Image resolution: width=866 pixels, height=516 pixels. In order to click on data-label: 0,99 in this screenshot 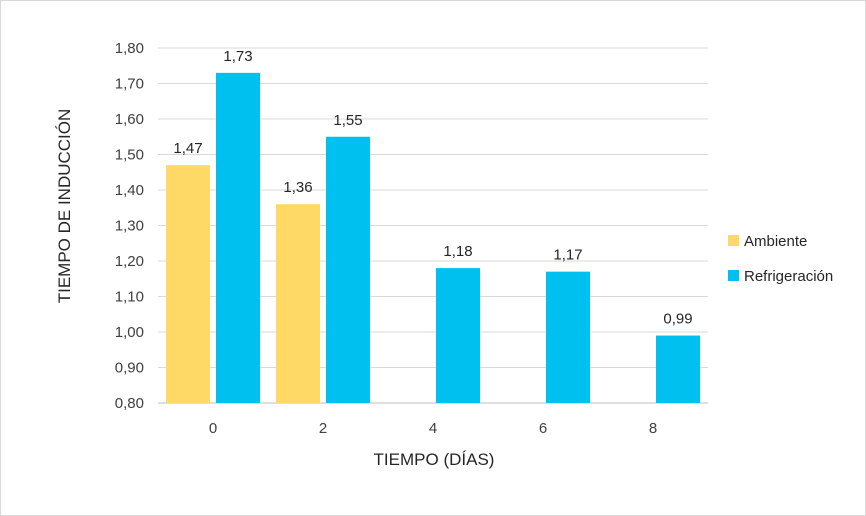, I will do `click(677, 319)`.